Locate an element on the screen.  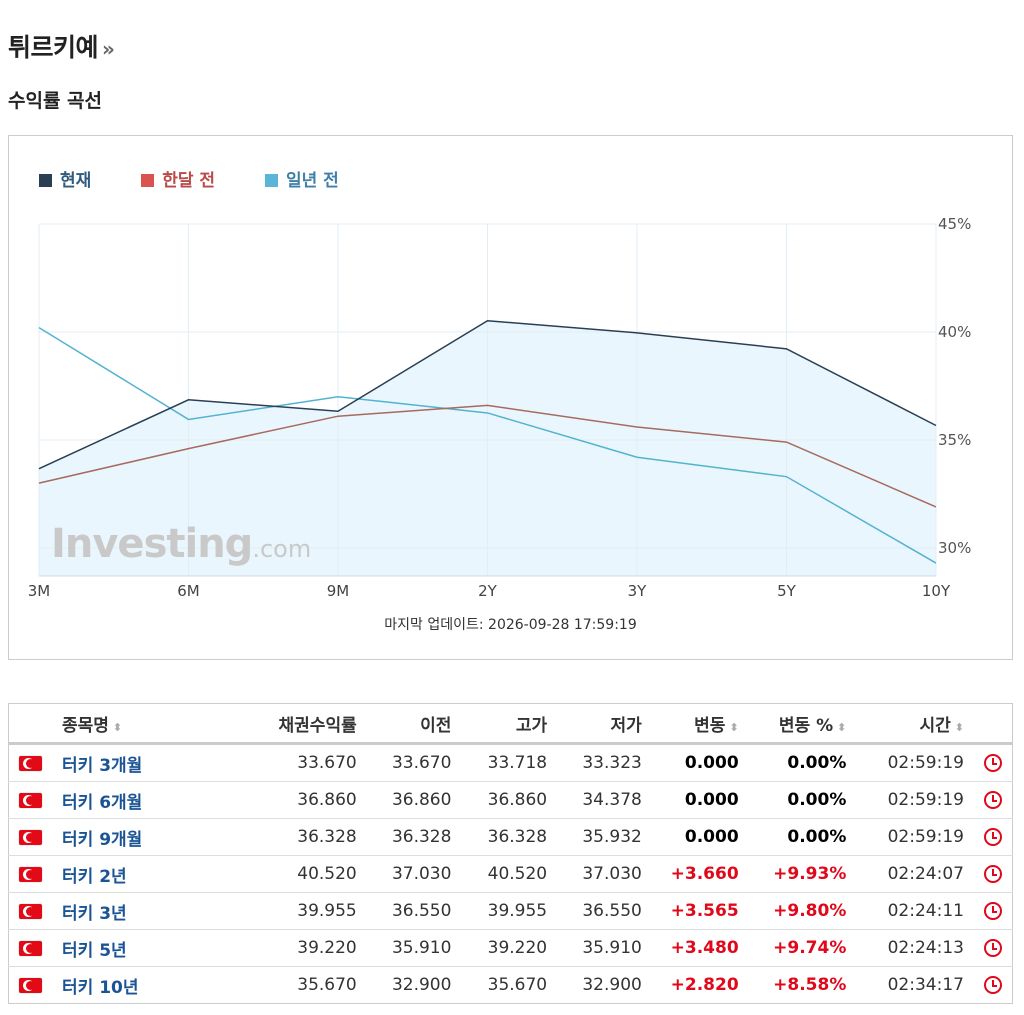
header-chg-pct: 변동 % ⬍ is located at coordinates (802, 724).